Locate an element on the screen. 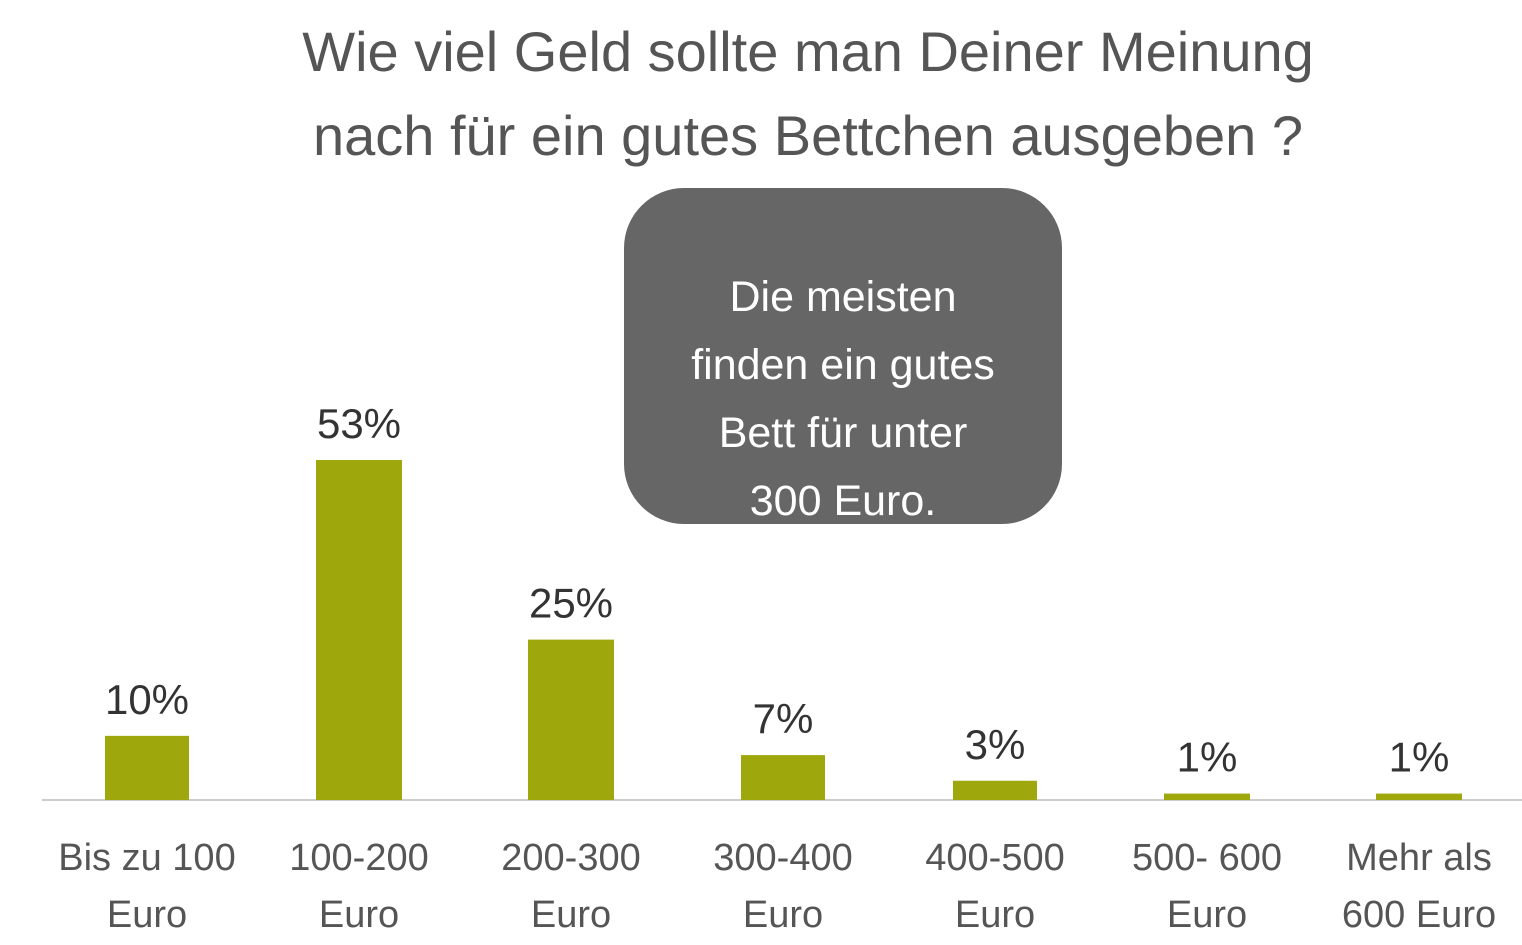 This screenshot has width=1522, height=945. category-label-6-line-1: Mehr als is located at coordinates (1419, 858).